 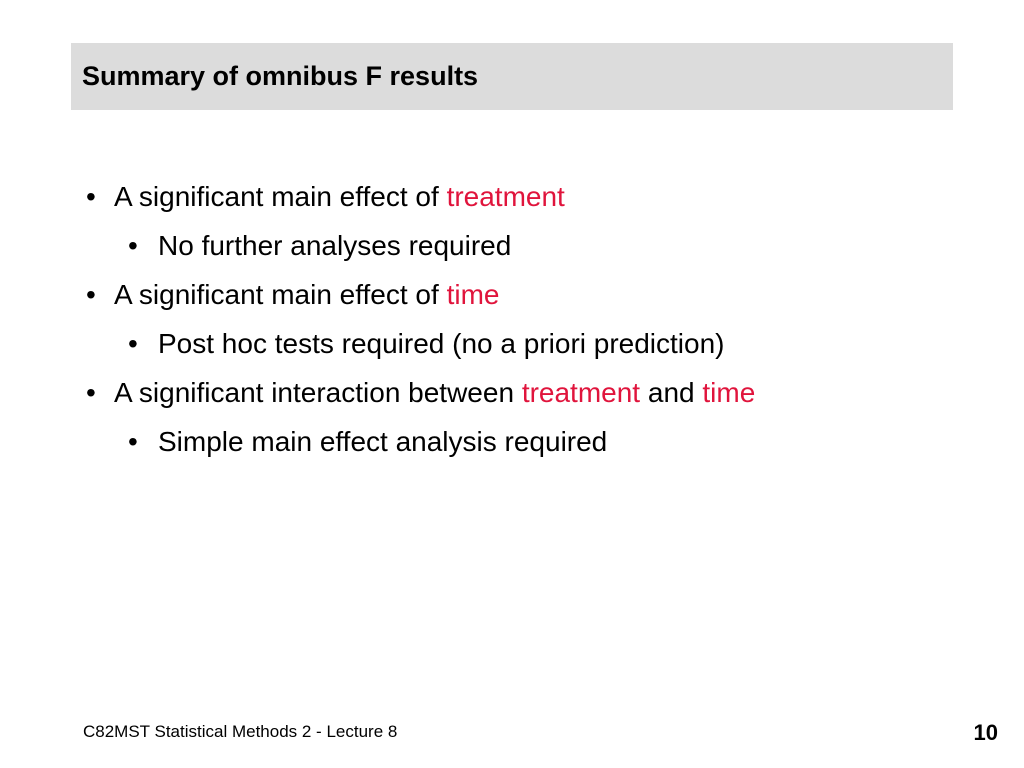 What do you see at coordinates (524, 294) in the screenshot?
I see `bullet-item: • A significant main effect of time` at bounding box center [524, 294].